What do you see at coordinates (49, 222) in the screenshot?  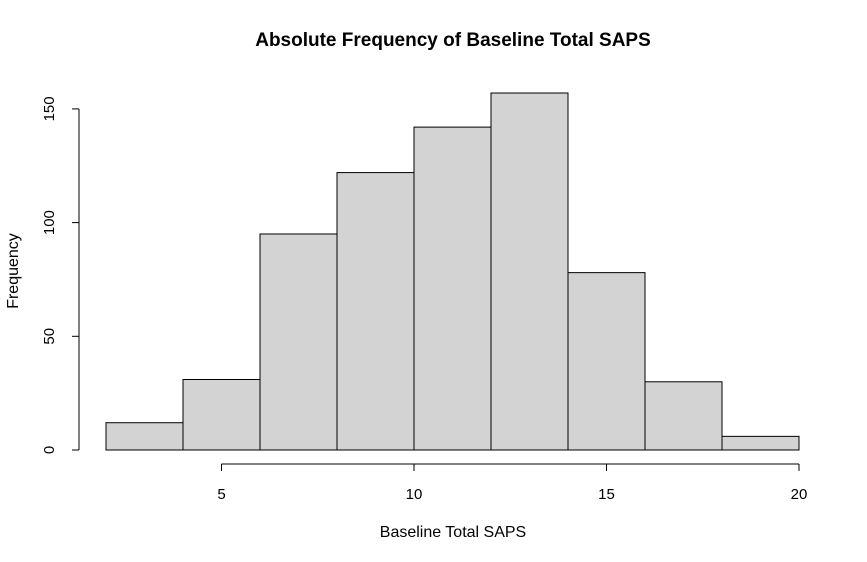 I see `y-tick-label: 100` at bounding box center [49, 222].